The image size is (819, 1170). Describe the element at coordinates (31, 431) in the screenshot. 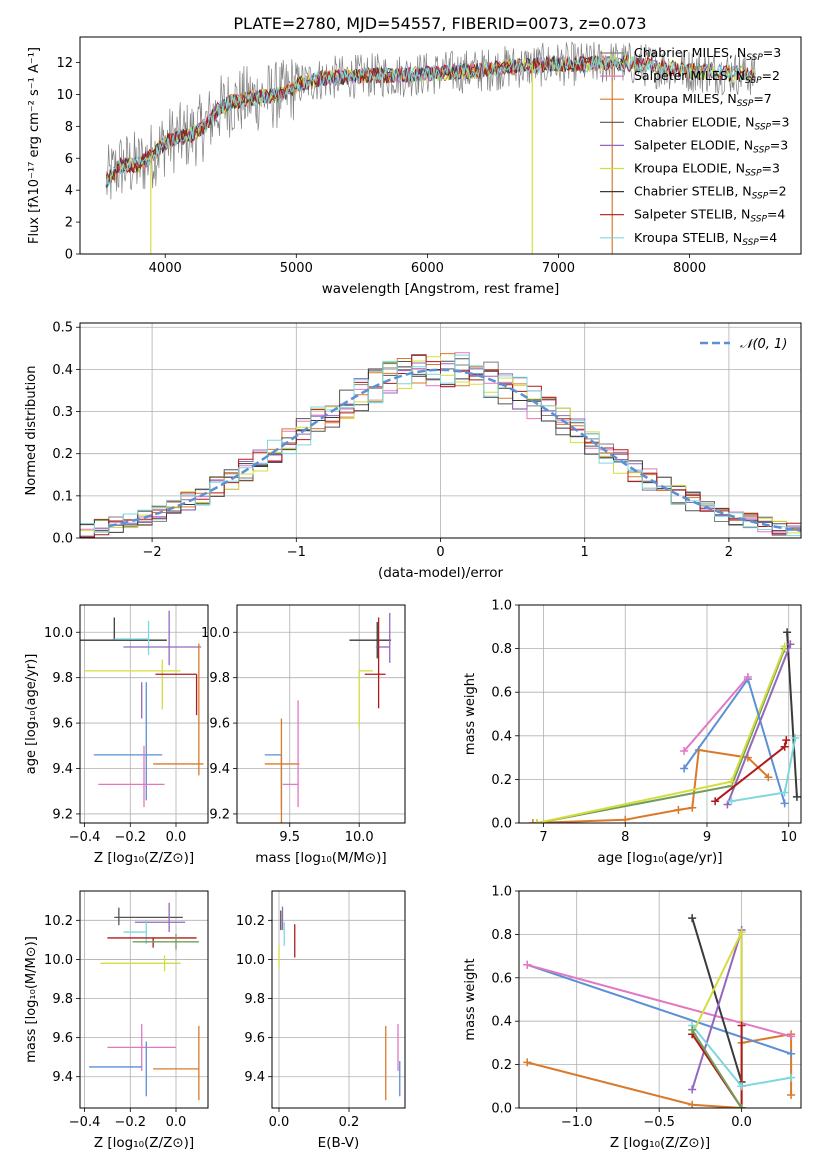

I see `y-axis-label: Normed distribution` at that location.